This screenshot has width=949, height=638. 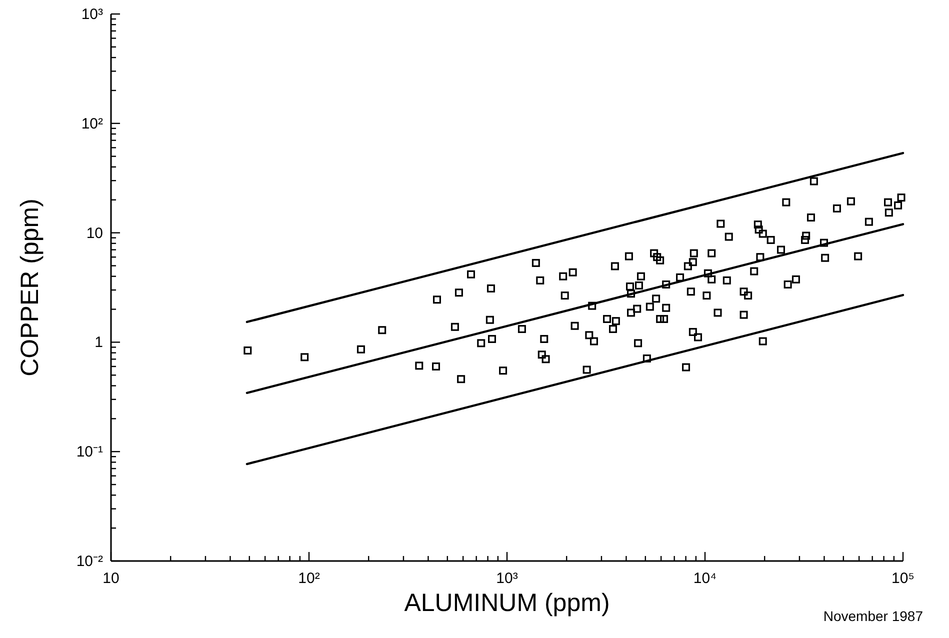 What do you see at coordinates (507, 603) in the screenshot?
I see `x-axis-title: ALUMINUM (ppm)` at bounding box center [507, 603].